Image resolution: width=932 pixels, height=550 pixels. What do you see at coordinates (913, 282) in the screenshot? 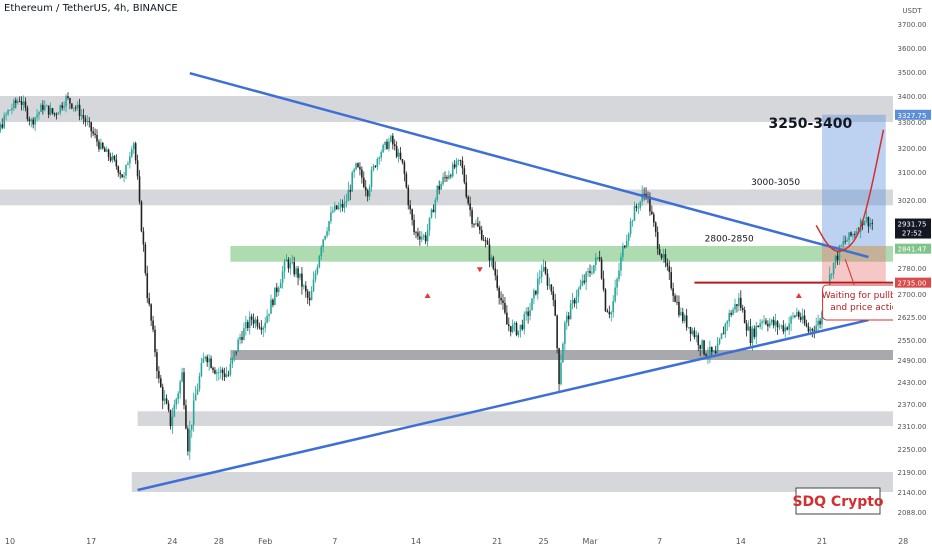
I see `price-label` at bounding box center [913, 282].